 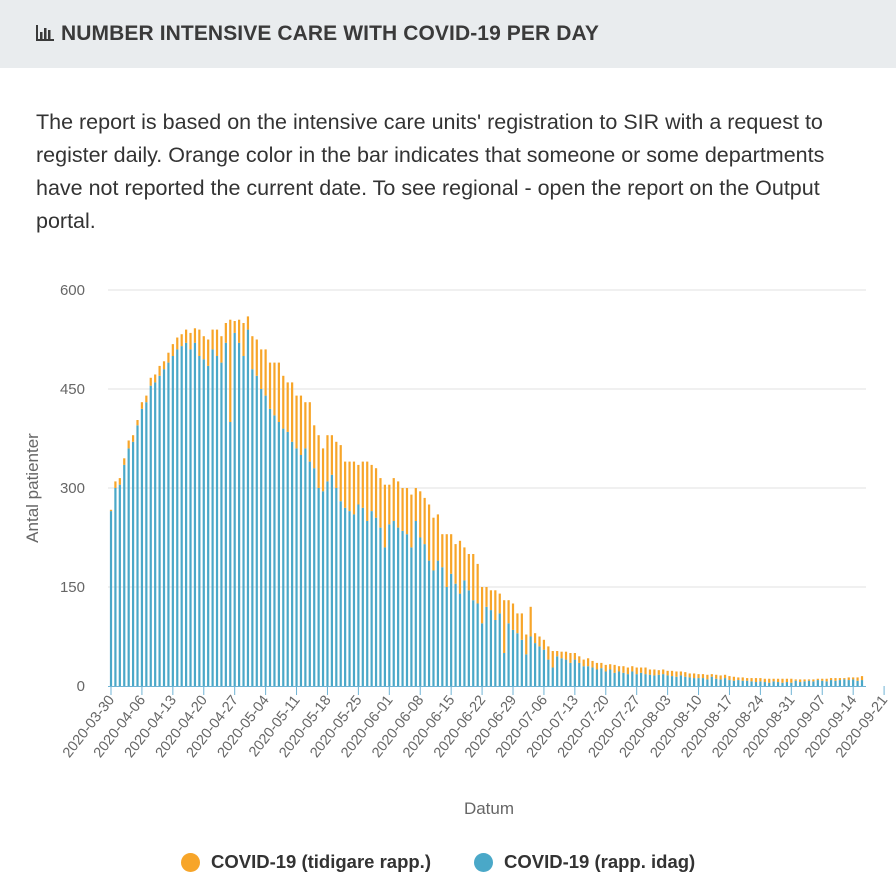 What do you see at coordinates (584, 862) in the screenshot?
I see `legend-item-current: COVID-19 (rapp. idag)` at bounding box center [584, 862].